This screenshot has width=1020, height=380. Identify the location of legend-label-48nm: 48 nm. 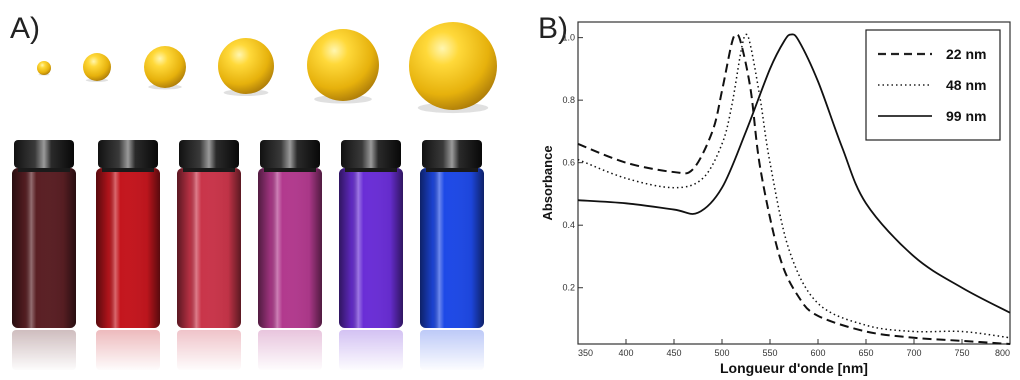
(966, 85).